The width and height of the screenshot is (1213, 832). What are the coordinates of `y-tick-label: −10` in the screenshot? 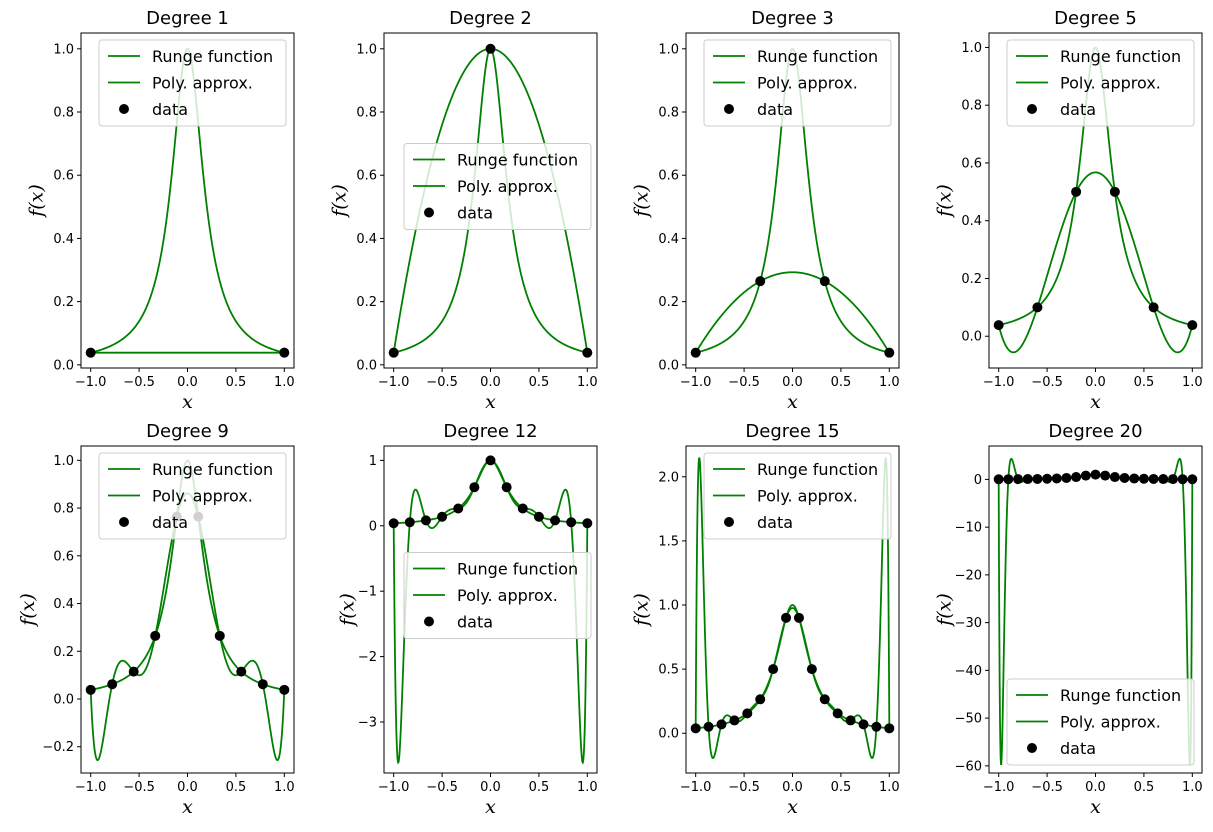 It's located at (968, 528).